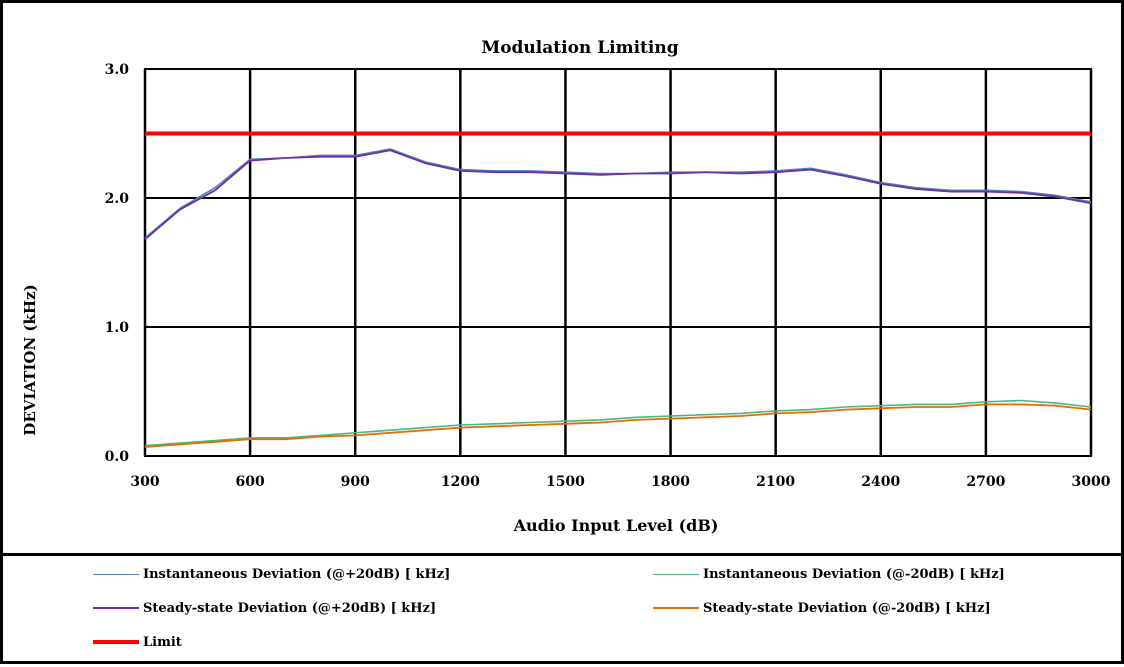  Describe the element at coordinates (117, 328) in the screenshot. I see `y-tick-label: 1.0` at that location.